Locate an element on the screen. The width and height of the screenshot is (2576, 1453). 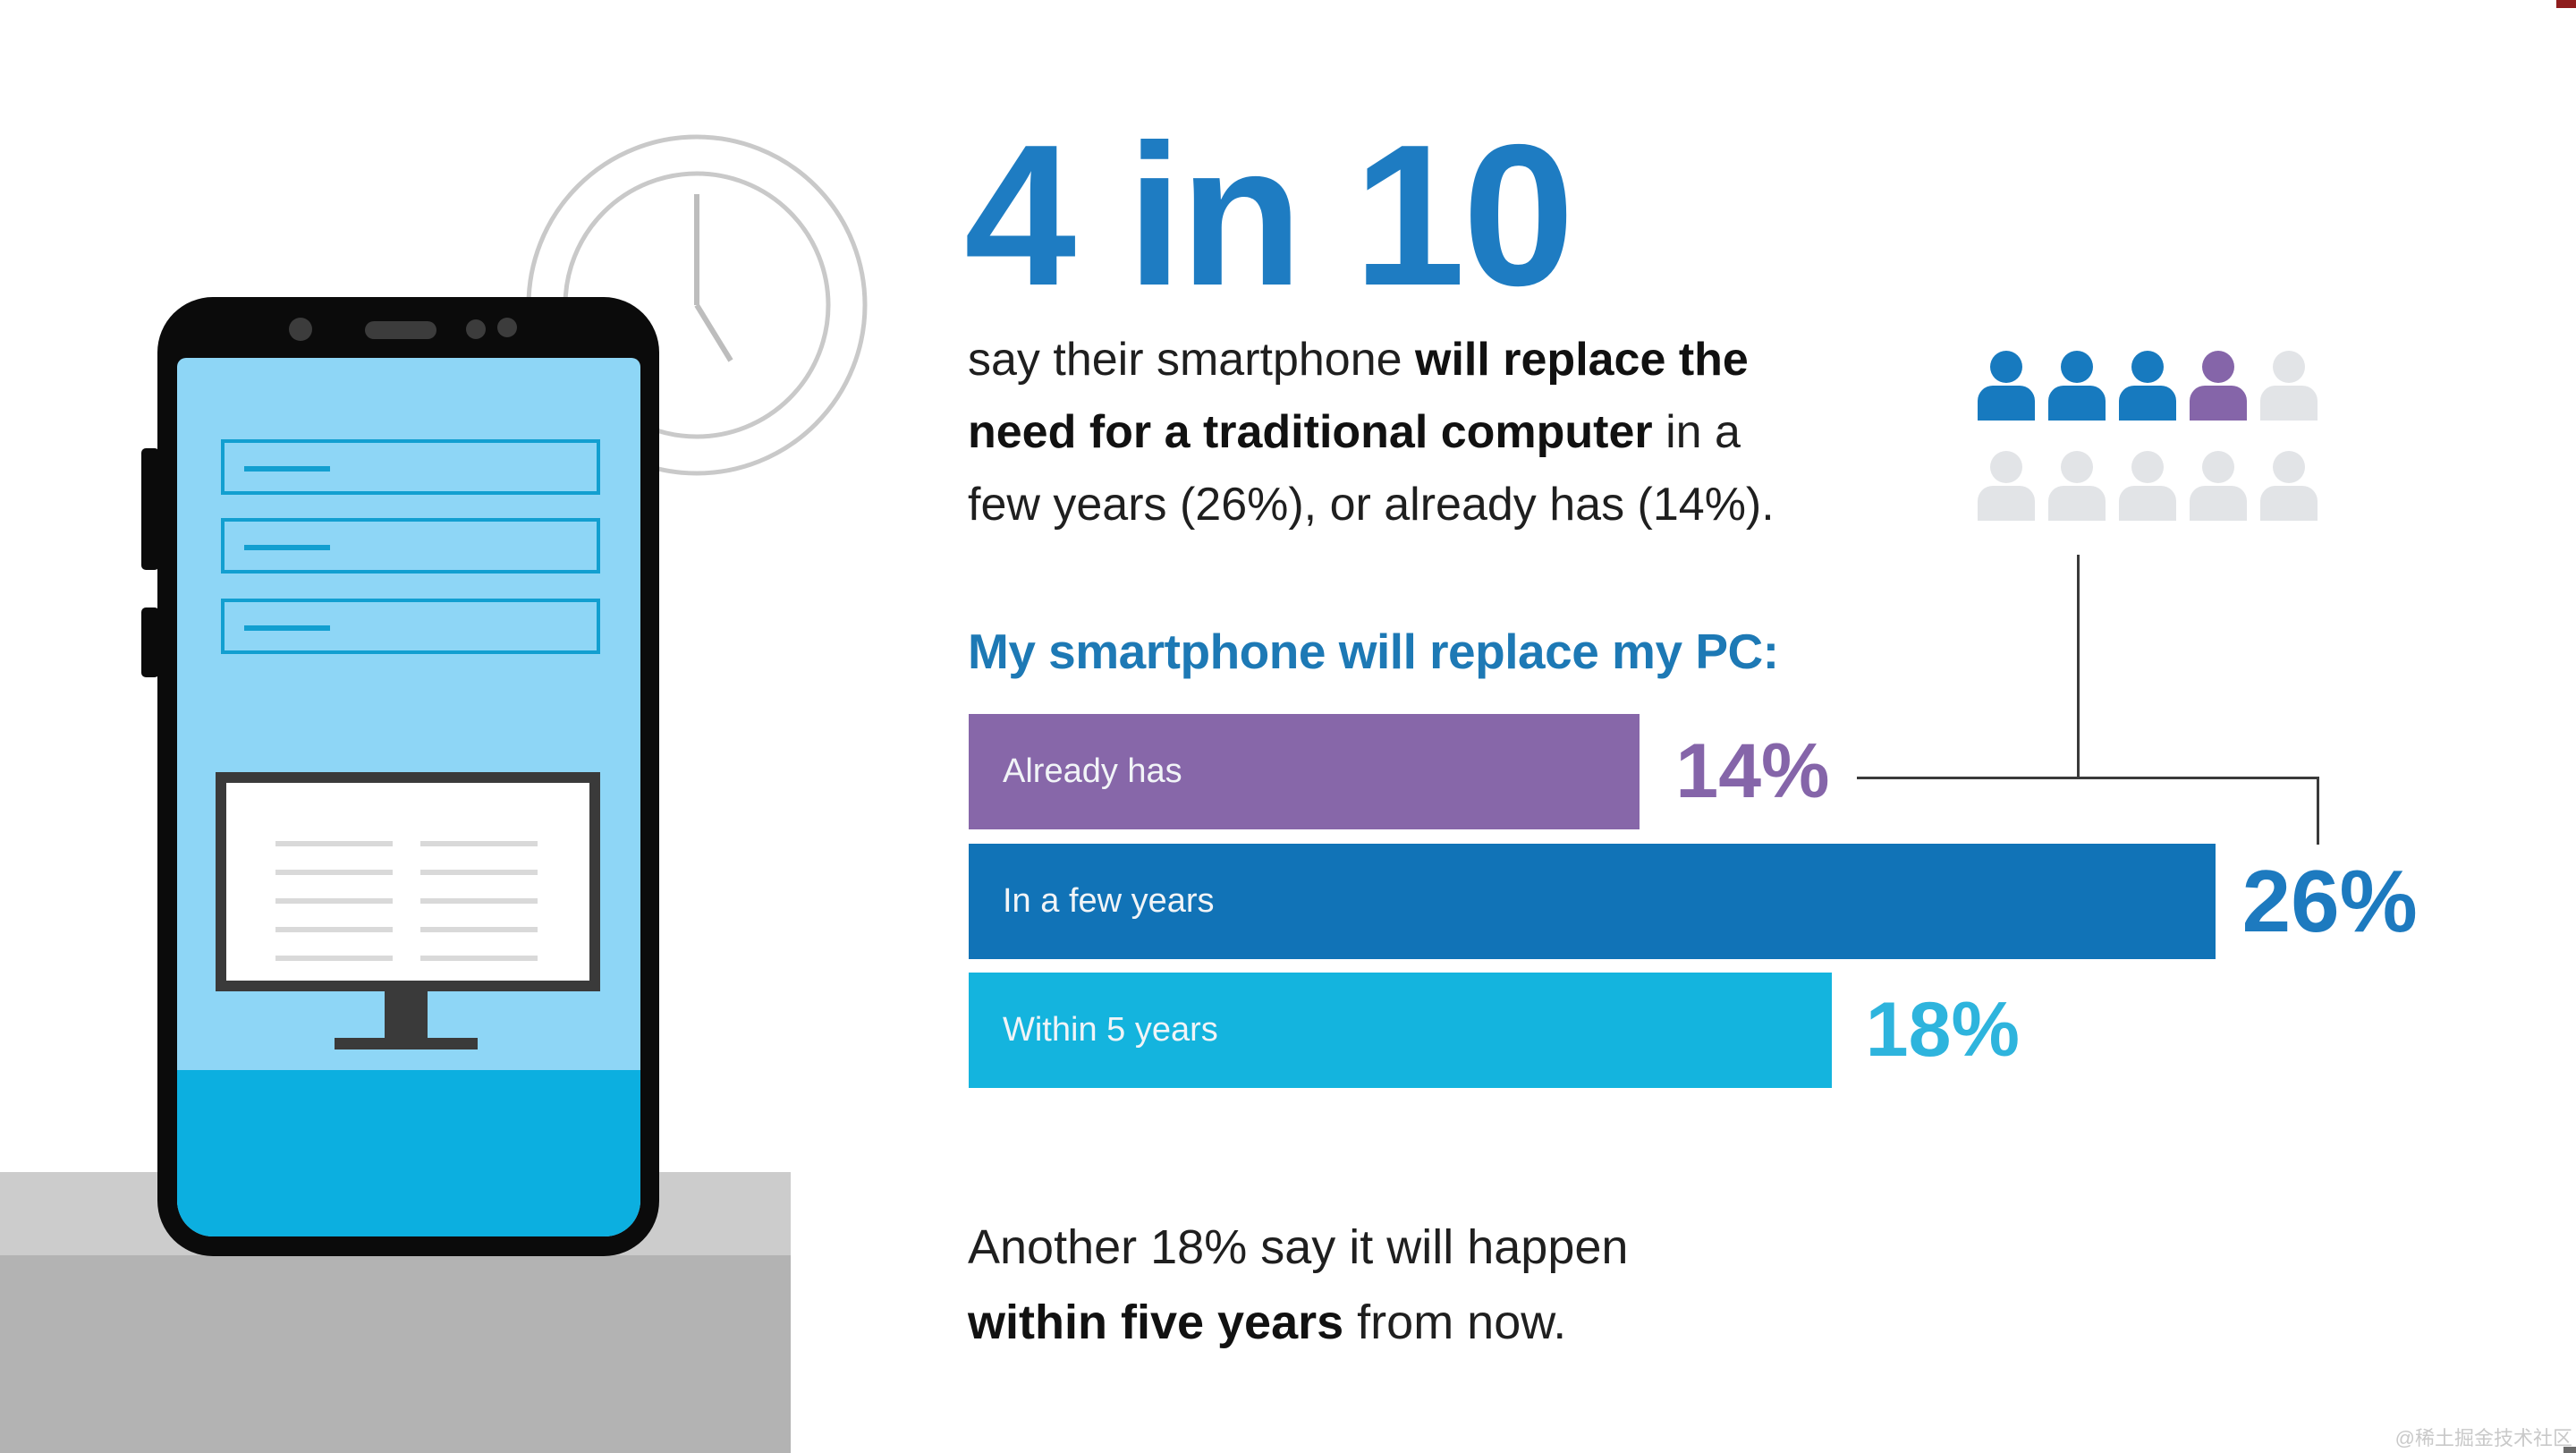
chart-title: My smartphone will replace my PC: is located at coordinates (1373, 651).